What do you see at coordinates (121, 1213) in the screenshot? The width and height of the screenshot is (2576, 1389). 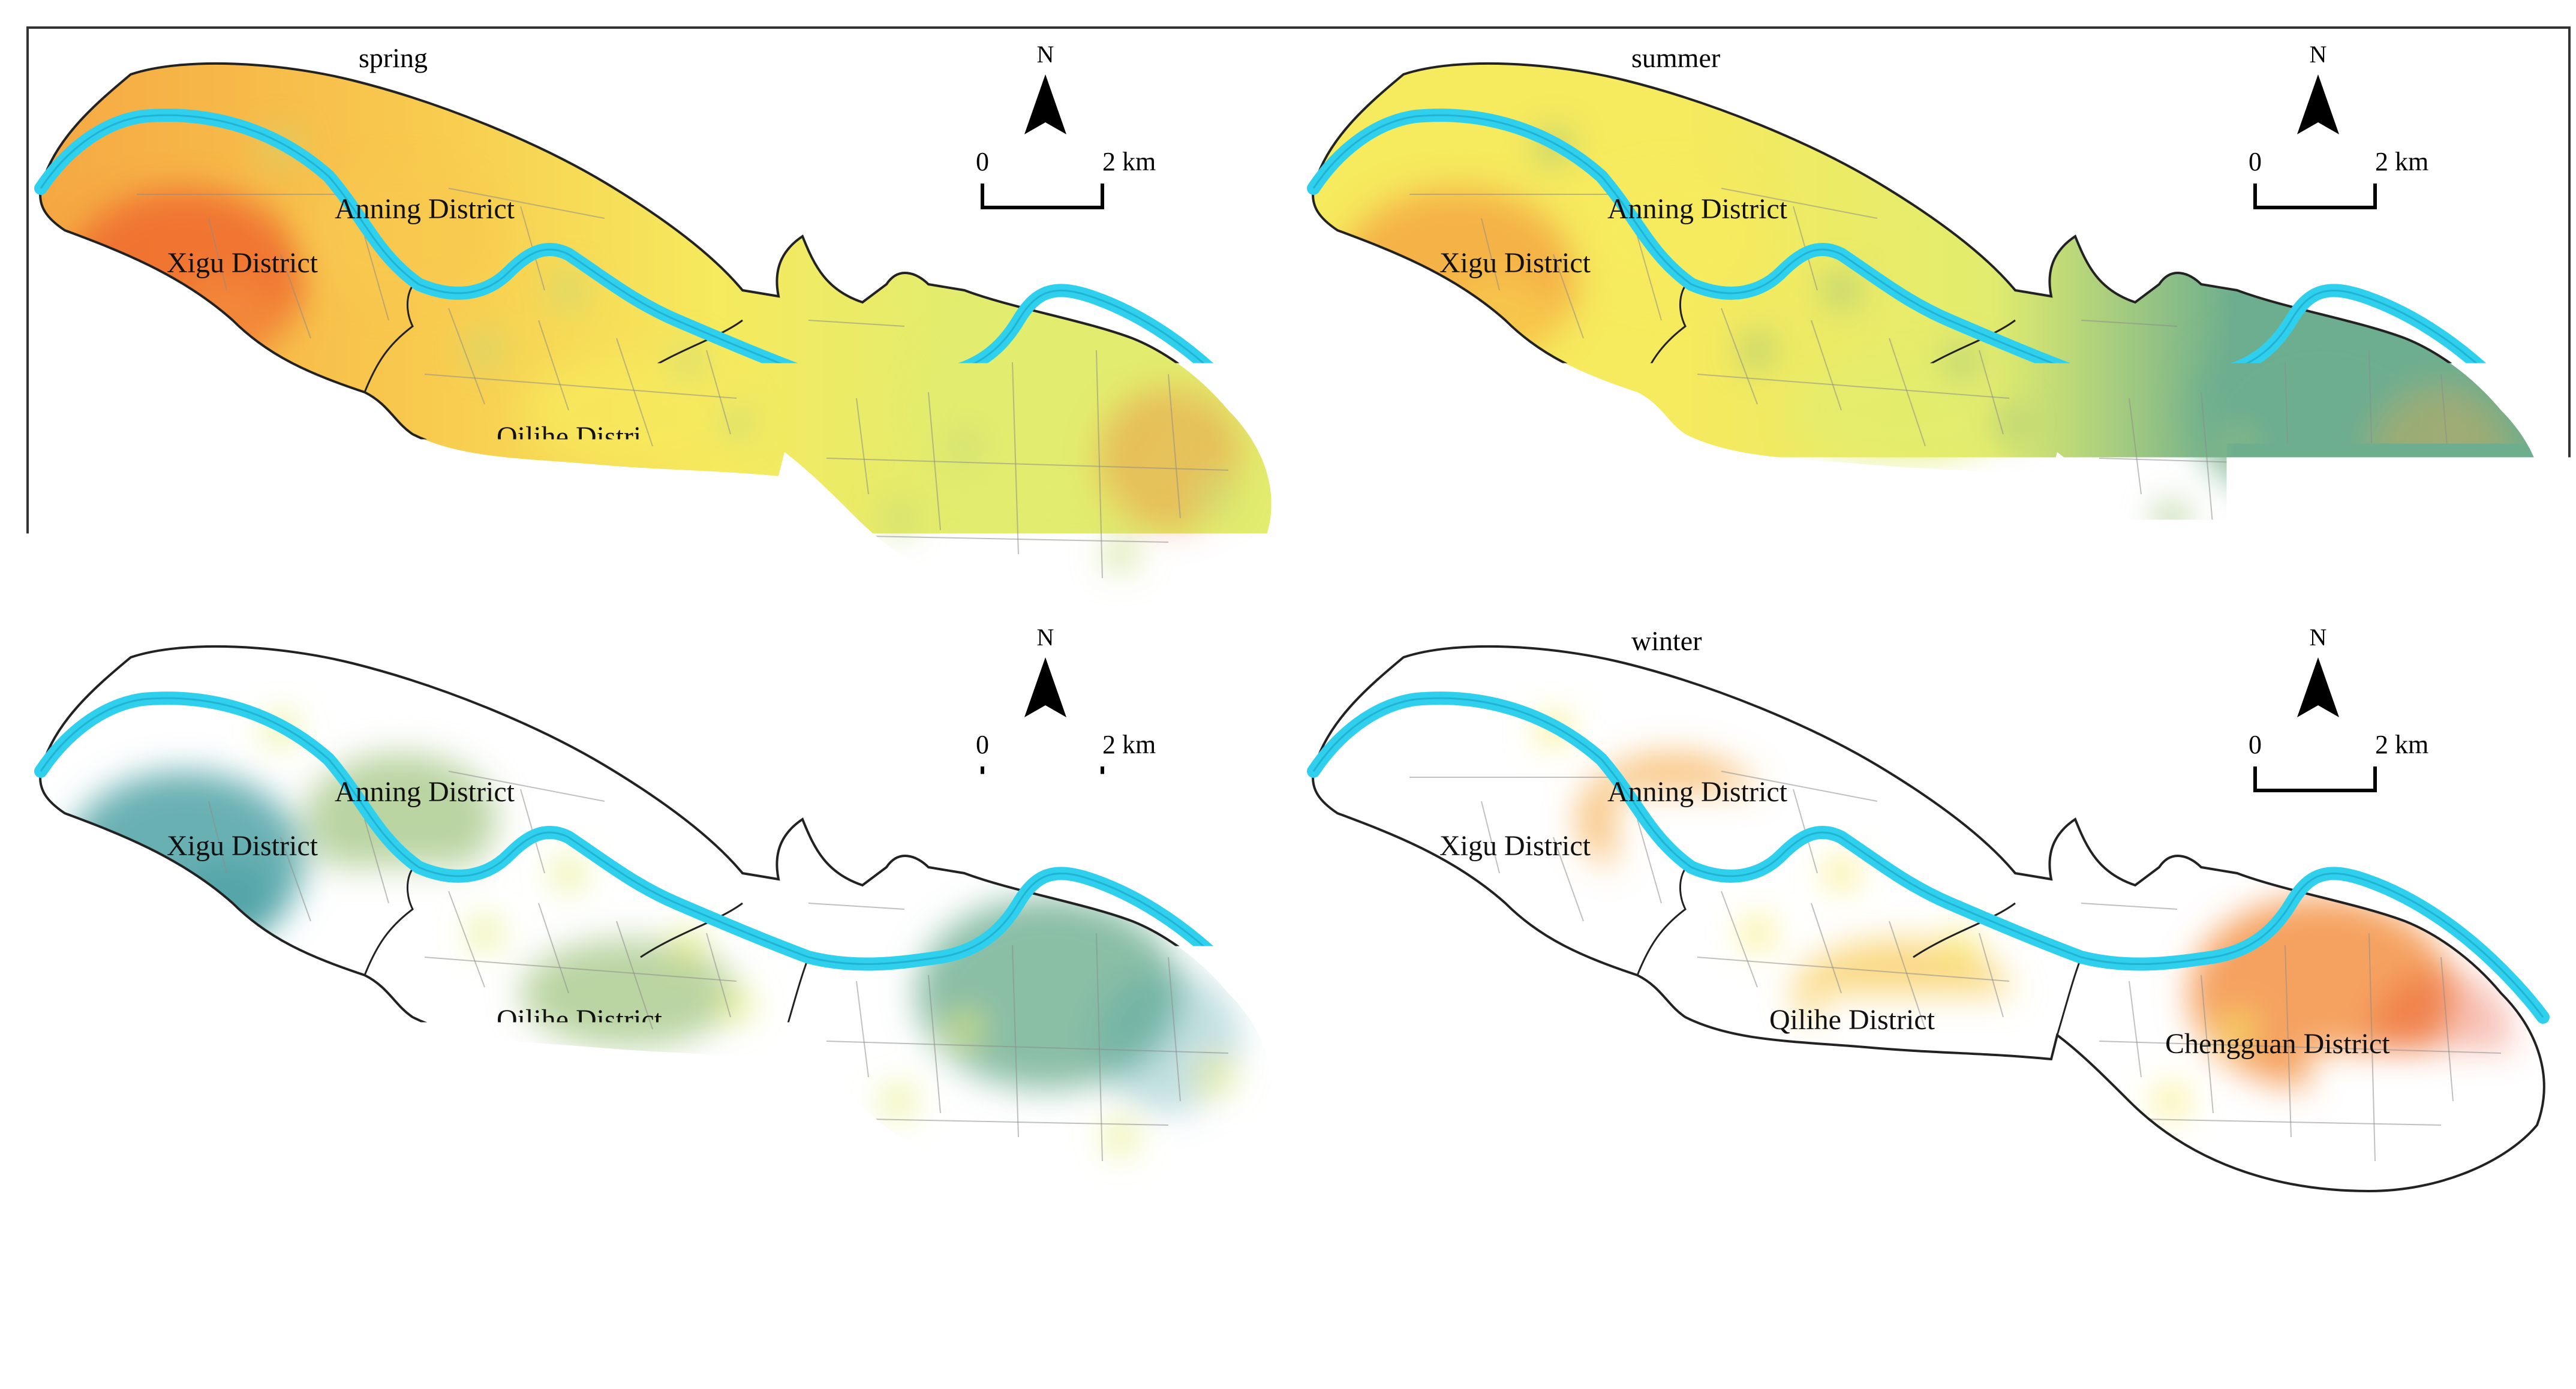 I see `legend-title: Legend` at bounding box center [121, 1213].